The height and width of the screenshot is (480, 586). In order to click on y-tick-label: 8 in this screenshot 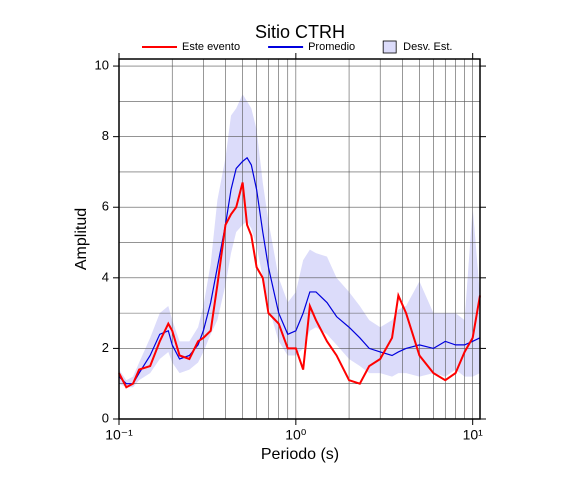, I will do `click(105, 135)`.